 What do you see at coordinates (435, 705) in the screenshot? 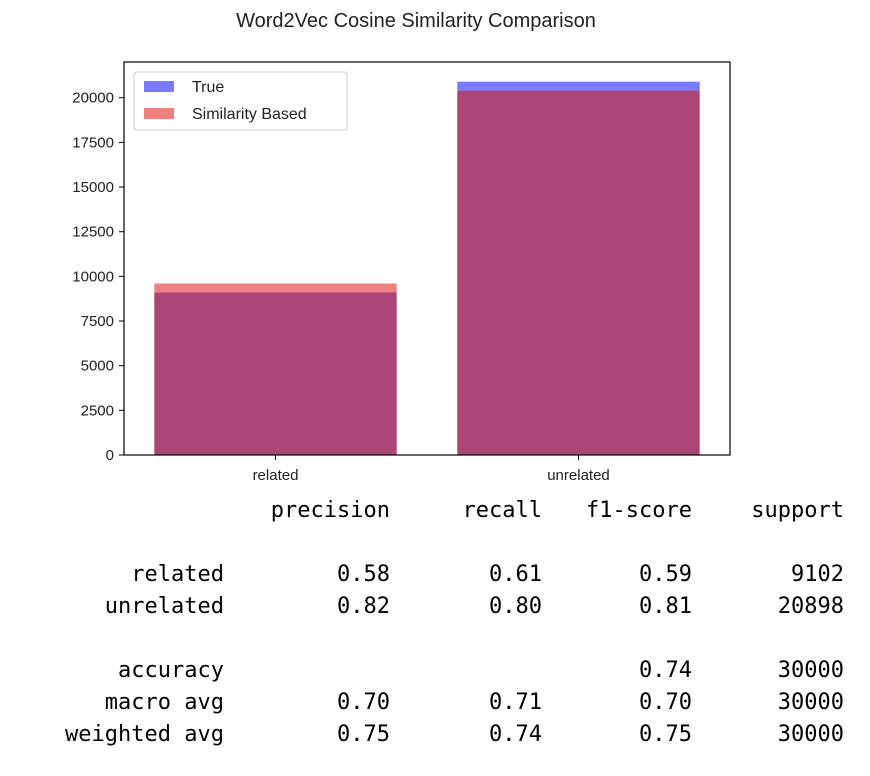
I see `report-row-macro-avg: macro avg 0.70 0.71 0.70 30000` at bounding box center [435, 705].